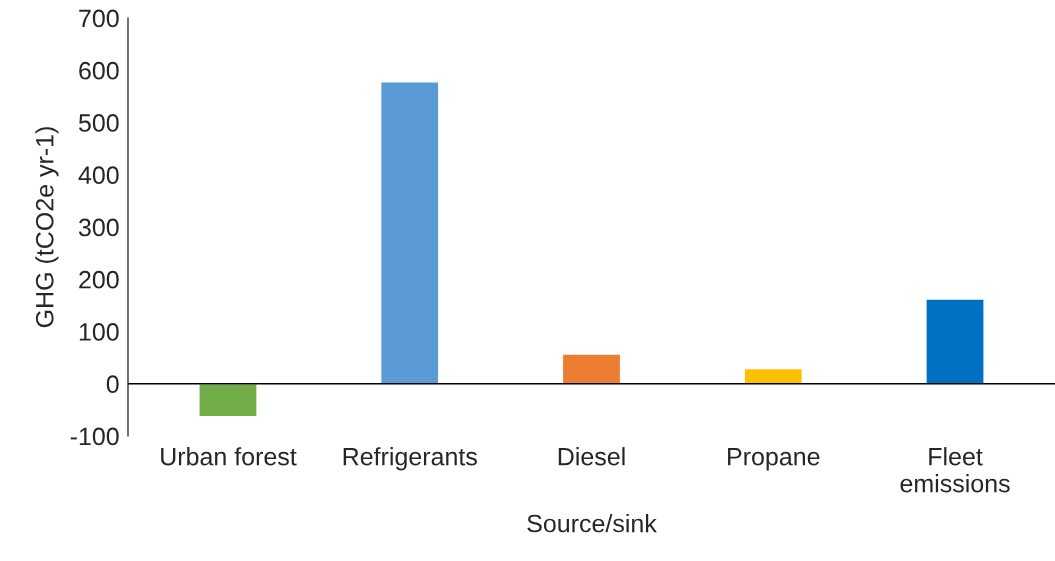  I want to click on y-tick-label: 400, so click(98, 175).